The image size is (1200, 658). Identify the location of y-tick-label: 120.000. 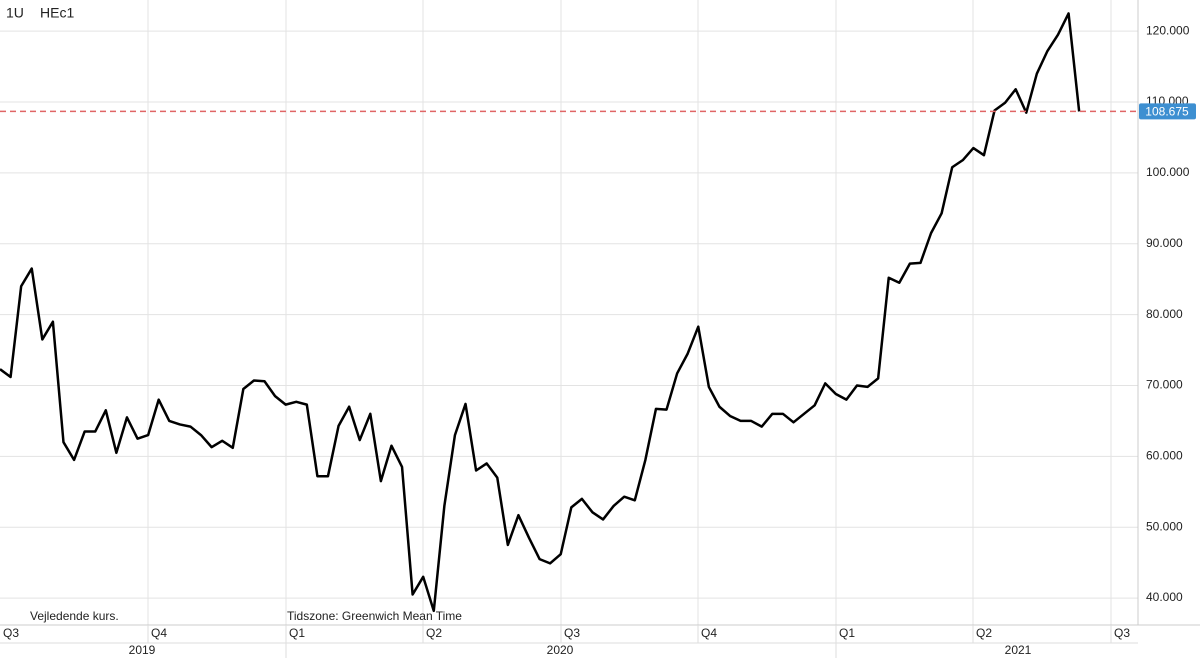
(1168, 30).